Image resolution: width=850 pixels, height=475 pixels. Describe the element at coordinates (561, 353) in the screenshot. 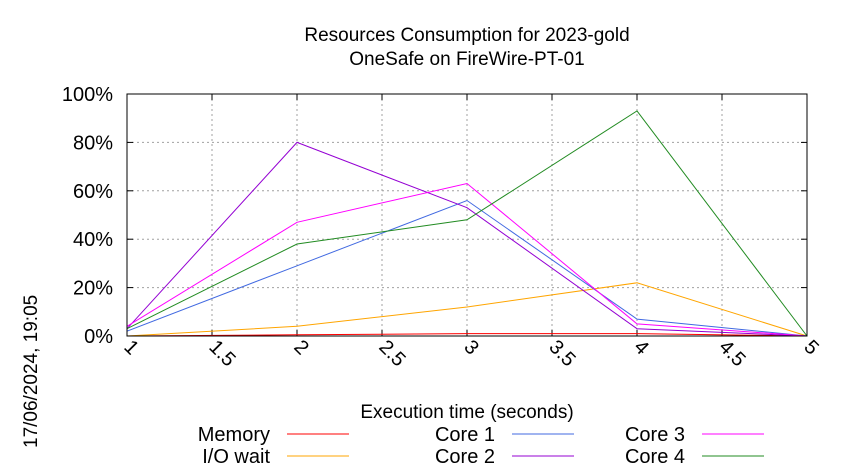

I see `x-tick-label: 3.5` at that location.